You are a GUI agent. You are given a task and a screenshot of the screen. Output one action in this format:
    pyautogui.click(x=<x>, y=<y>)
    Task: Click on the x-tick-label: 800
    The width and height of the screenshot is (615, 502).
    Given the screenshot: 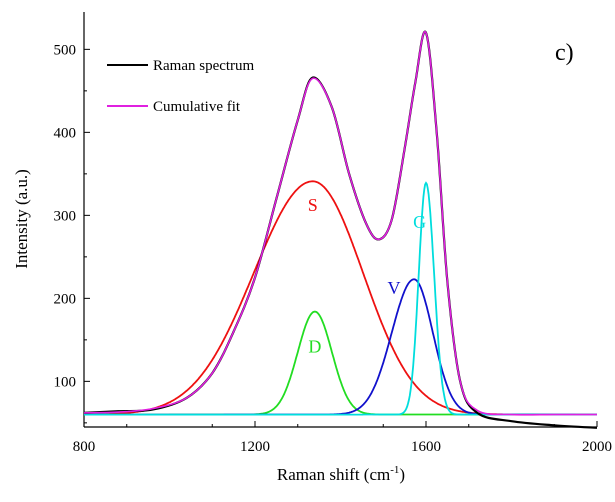 What is the action you would take?
    pyautogui.click(x=84, y=447)
    